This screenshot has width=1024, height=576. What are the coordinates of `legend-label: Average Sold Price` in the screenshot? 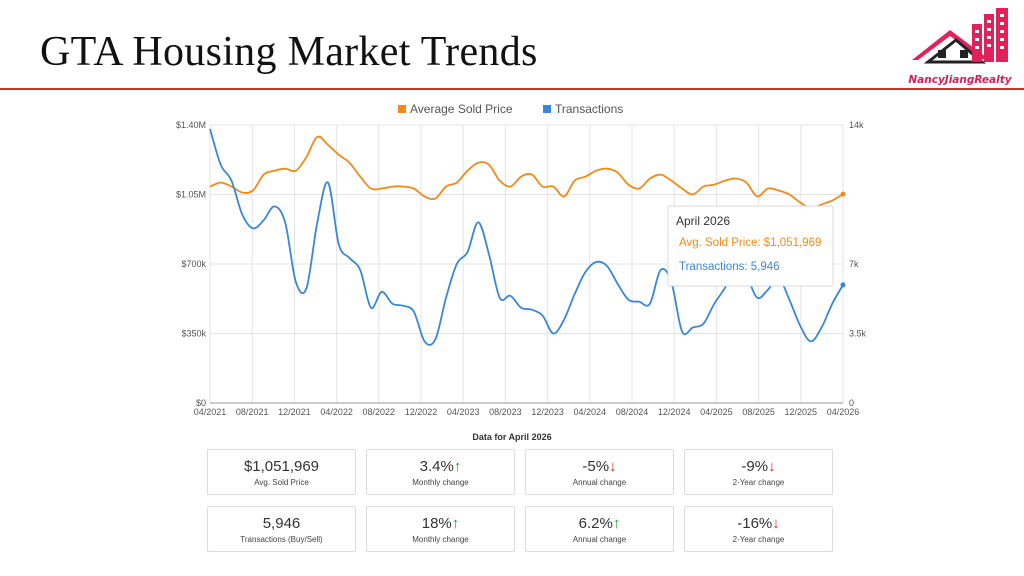 It's located at (461, 109).